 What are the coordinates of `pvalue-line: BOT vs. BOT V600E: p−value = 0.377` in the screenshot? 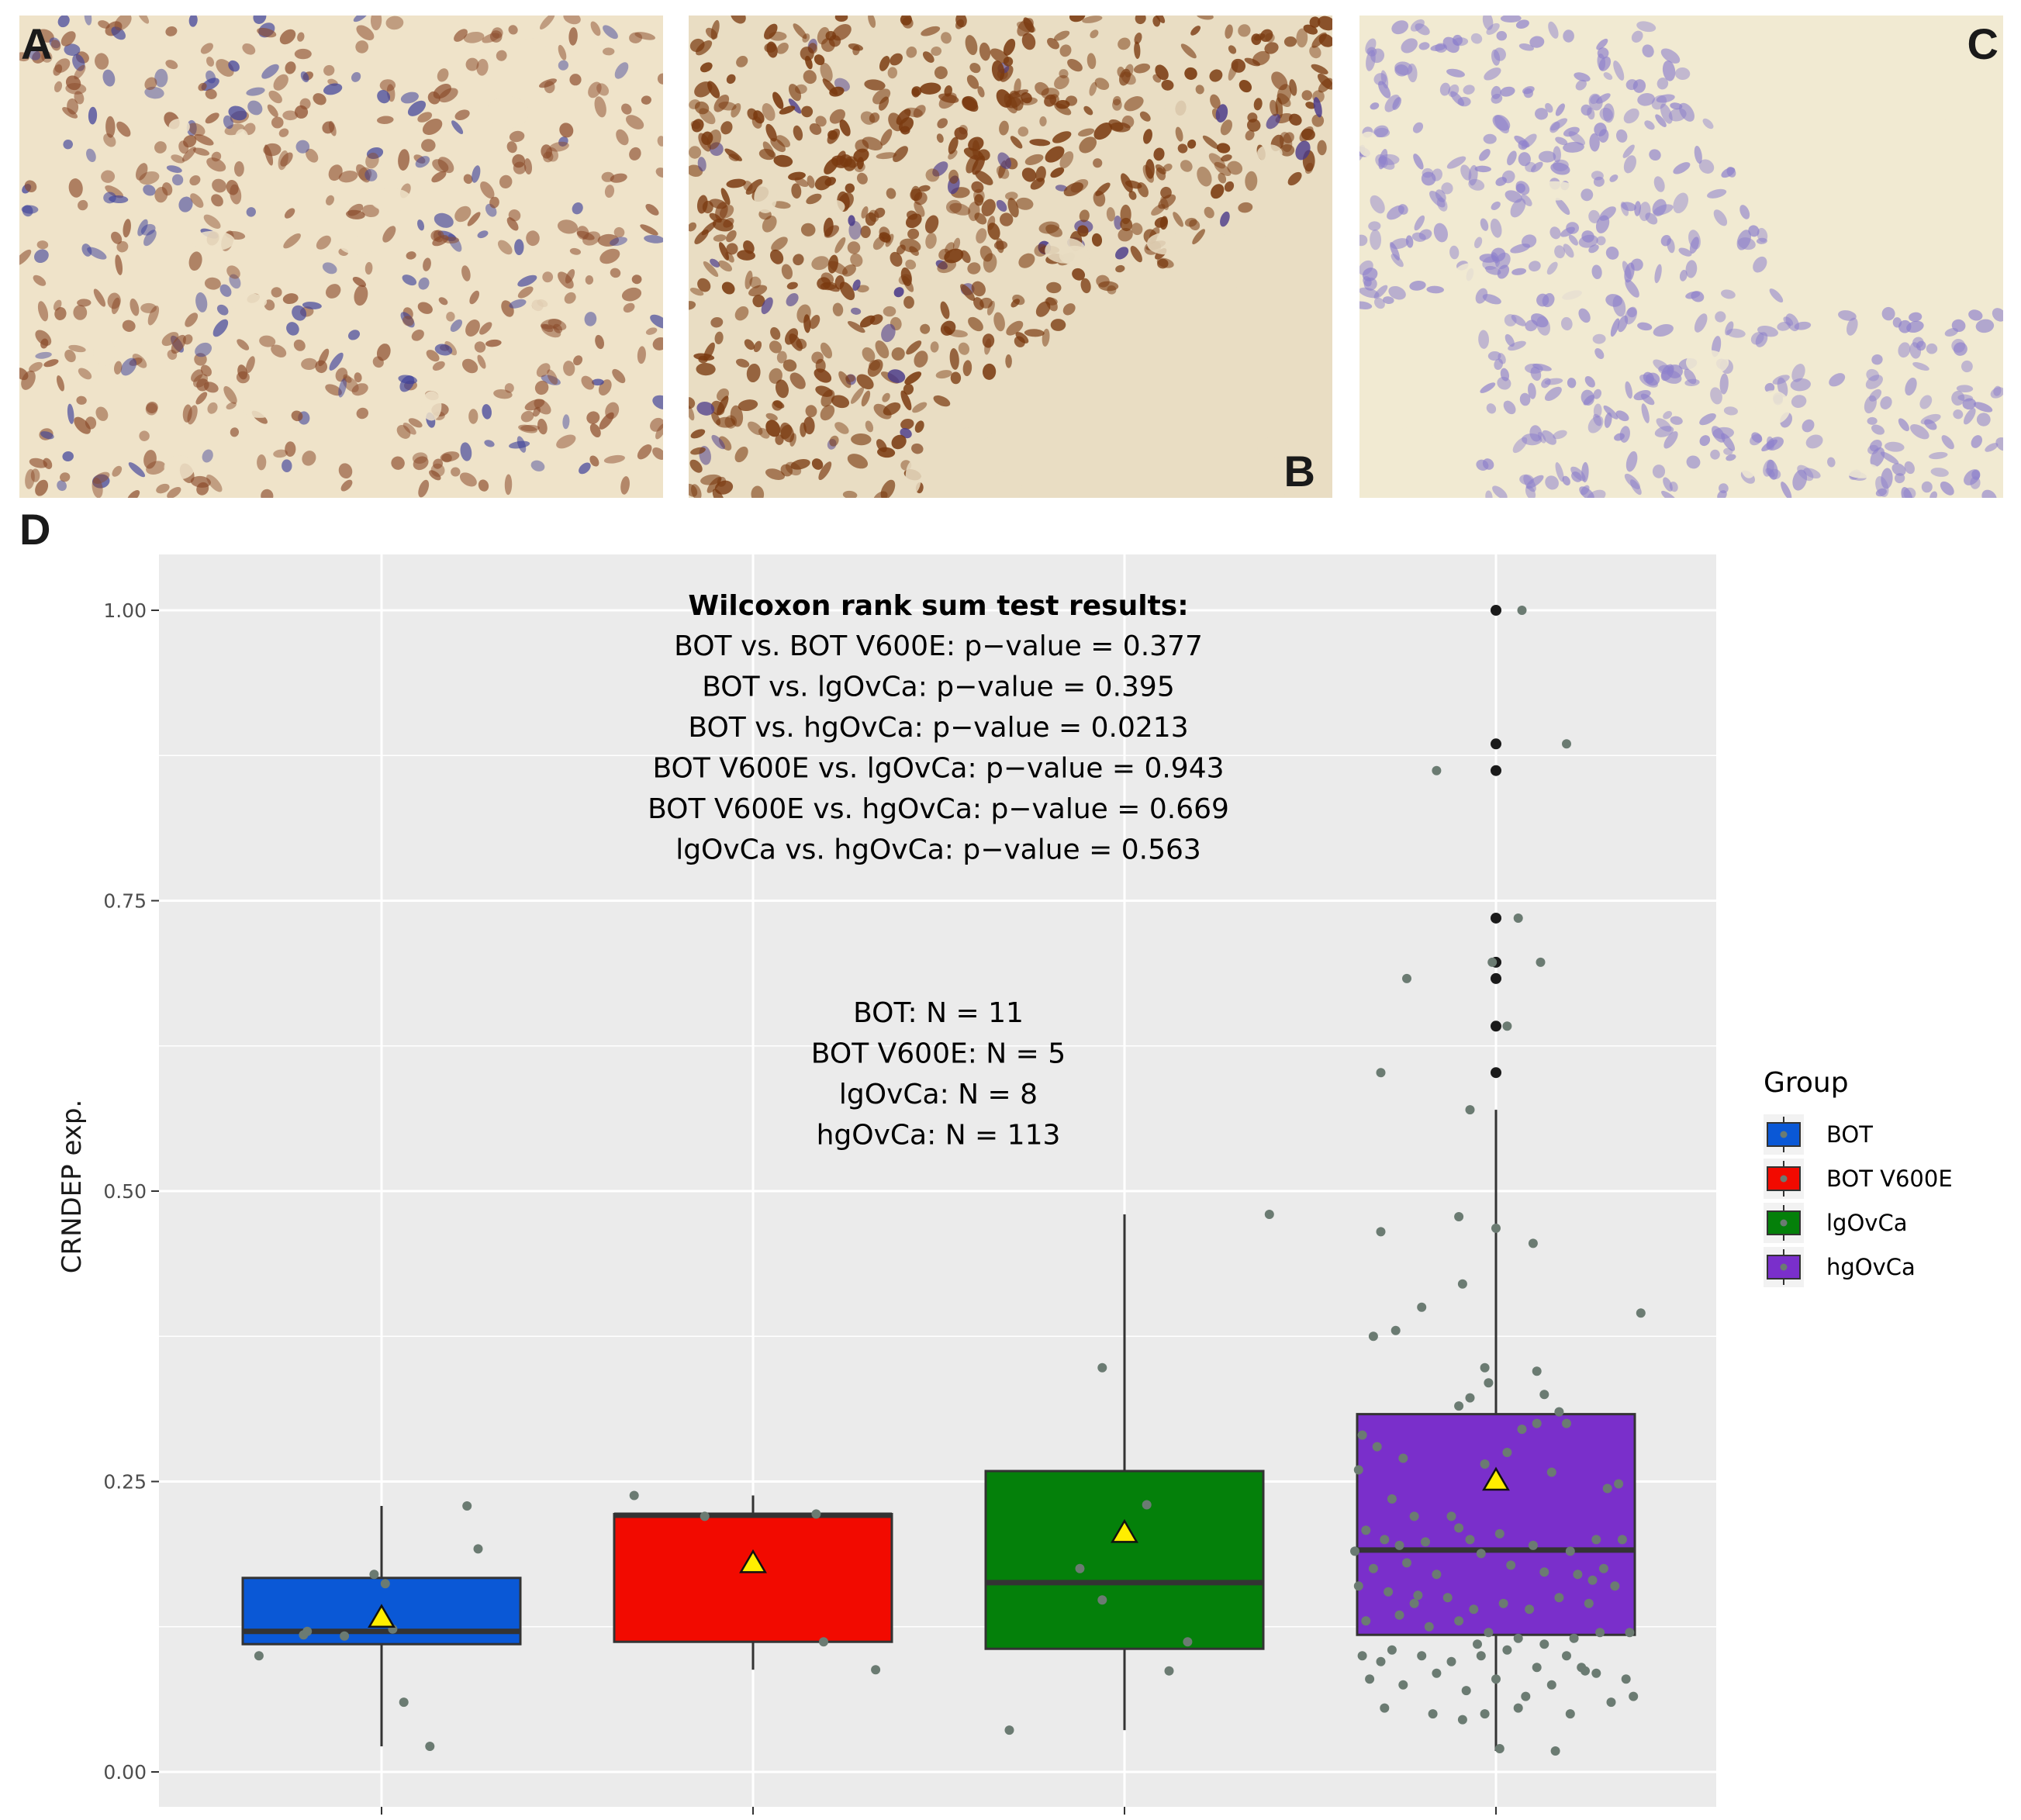 It's located at (939, 646).